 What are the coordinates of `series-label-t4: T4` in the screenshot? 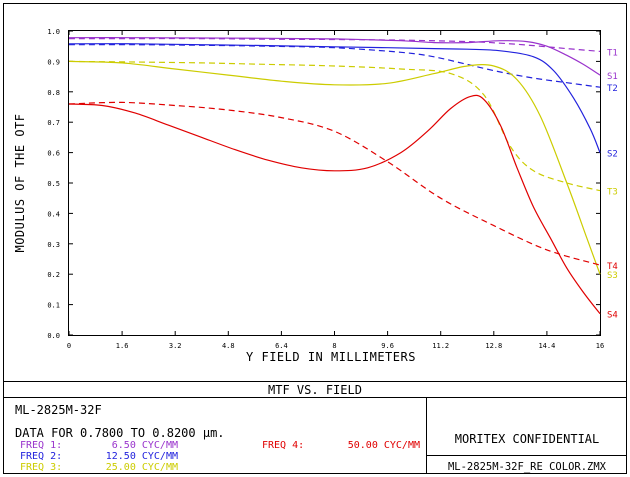 It's located at (612, 267).